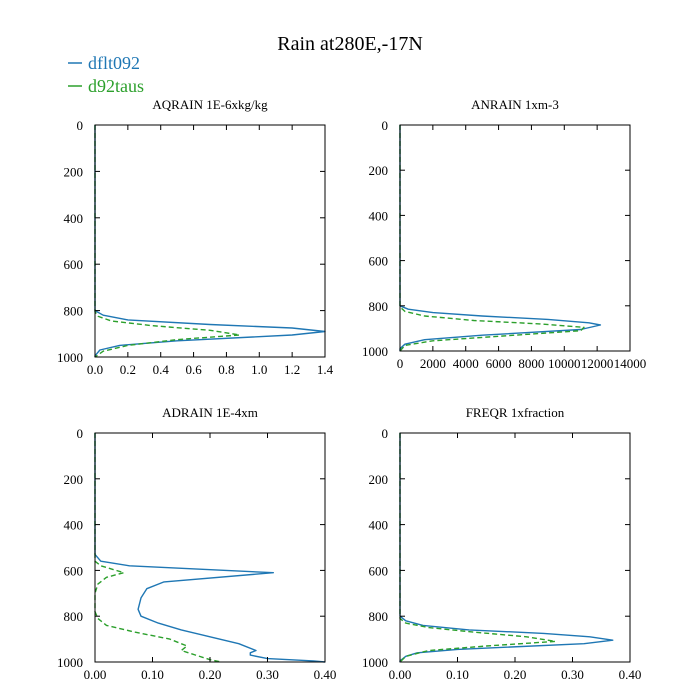  I want to click on x-tick-label: 0, so click(400, 363).